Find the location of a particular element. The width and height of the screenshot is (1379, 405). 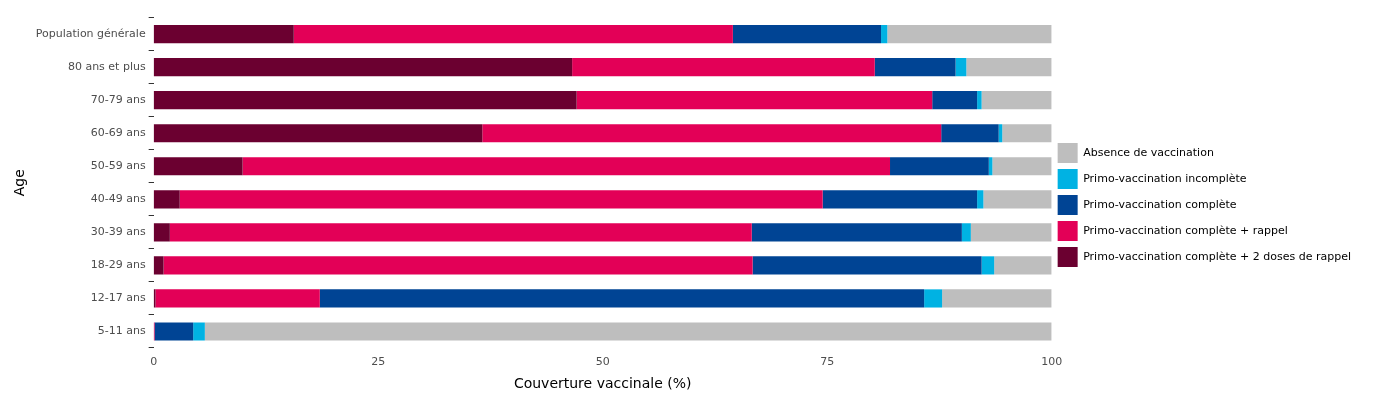

y-tick-label: 18-29 ans is located at coordinates (118, 265).